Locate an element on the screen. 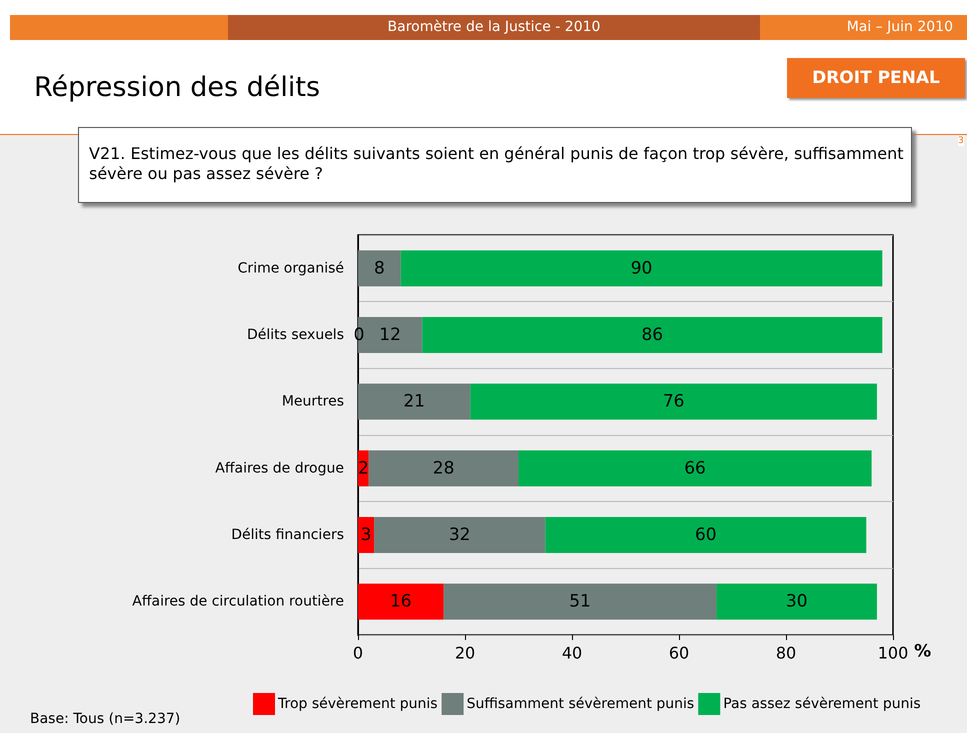 This screenshot has height=733, width=967. data-label: 90 is located at coordinates (641, 268).